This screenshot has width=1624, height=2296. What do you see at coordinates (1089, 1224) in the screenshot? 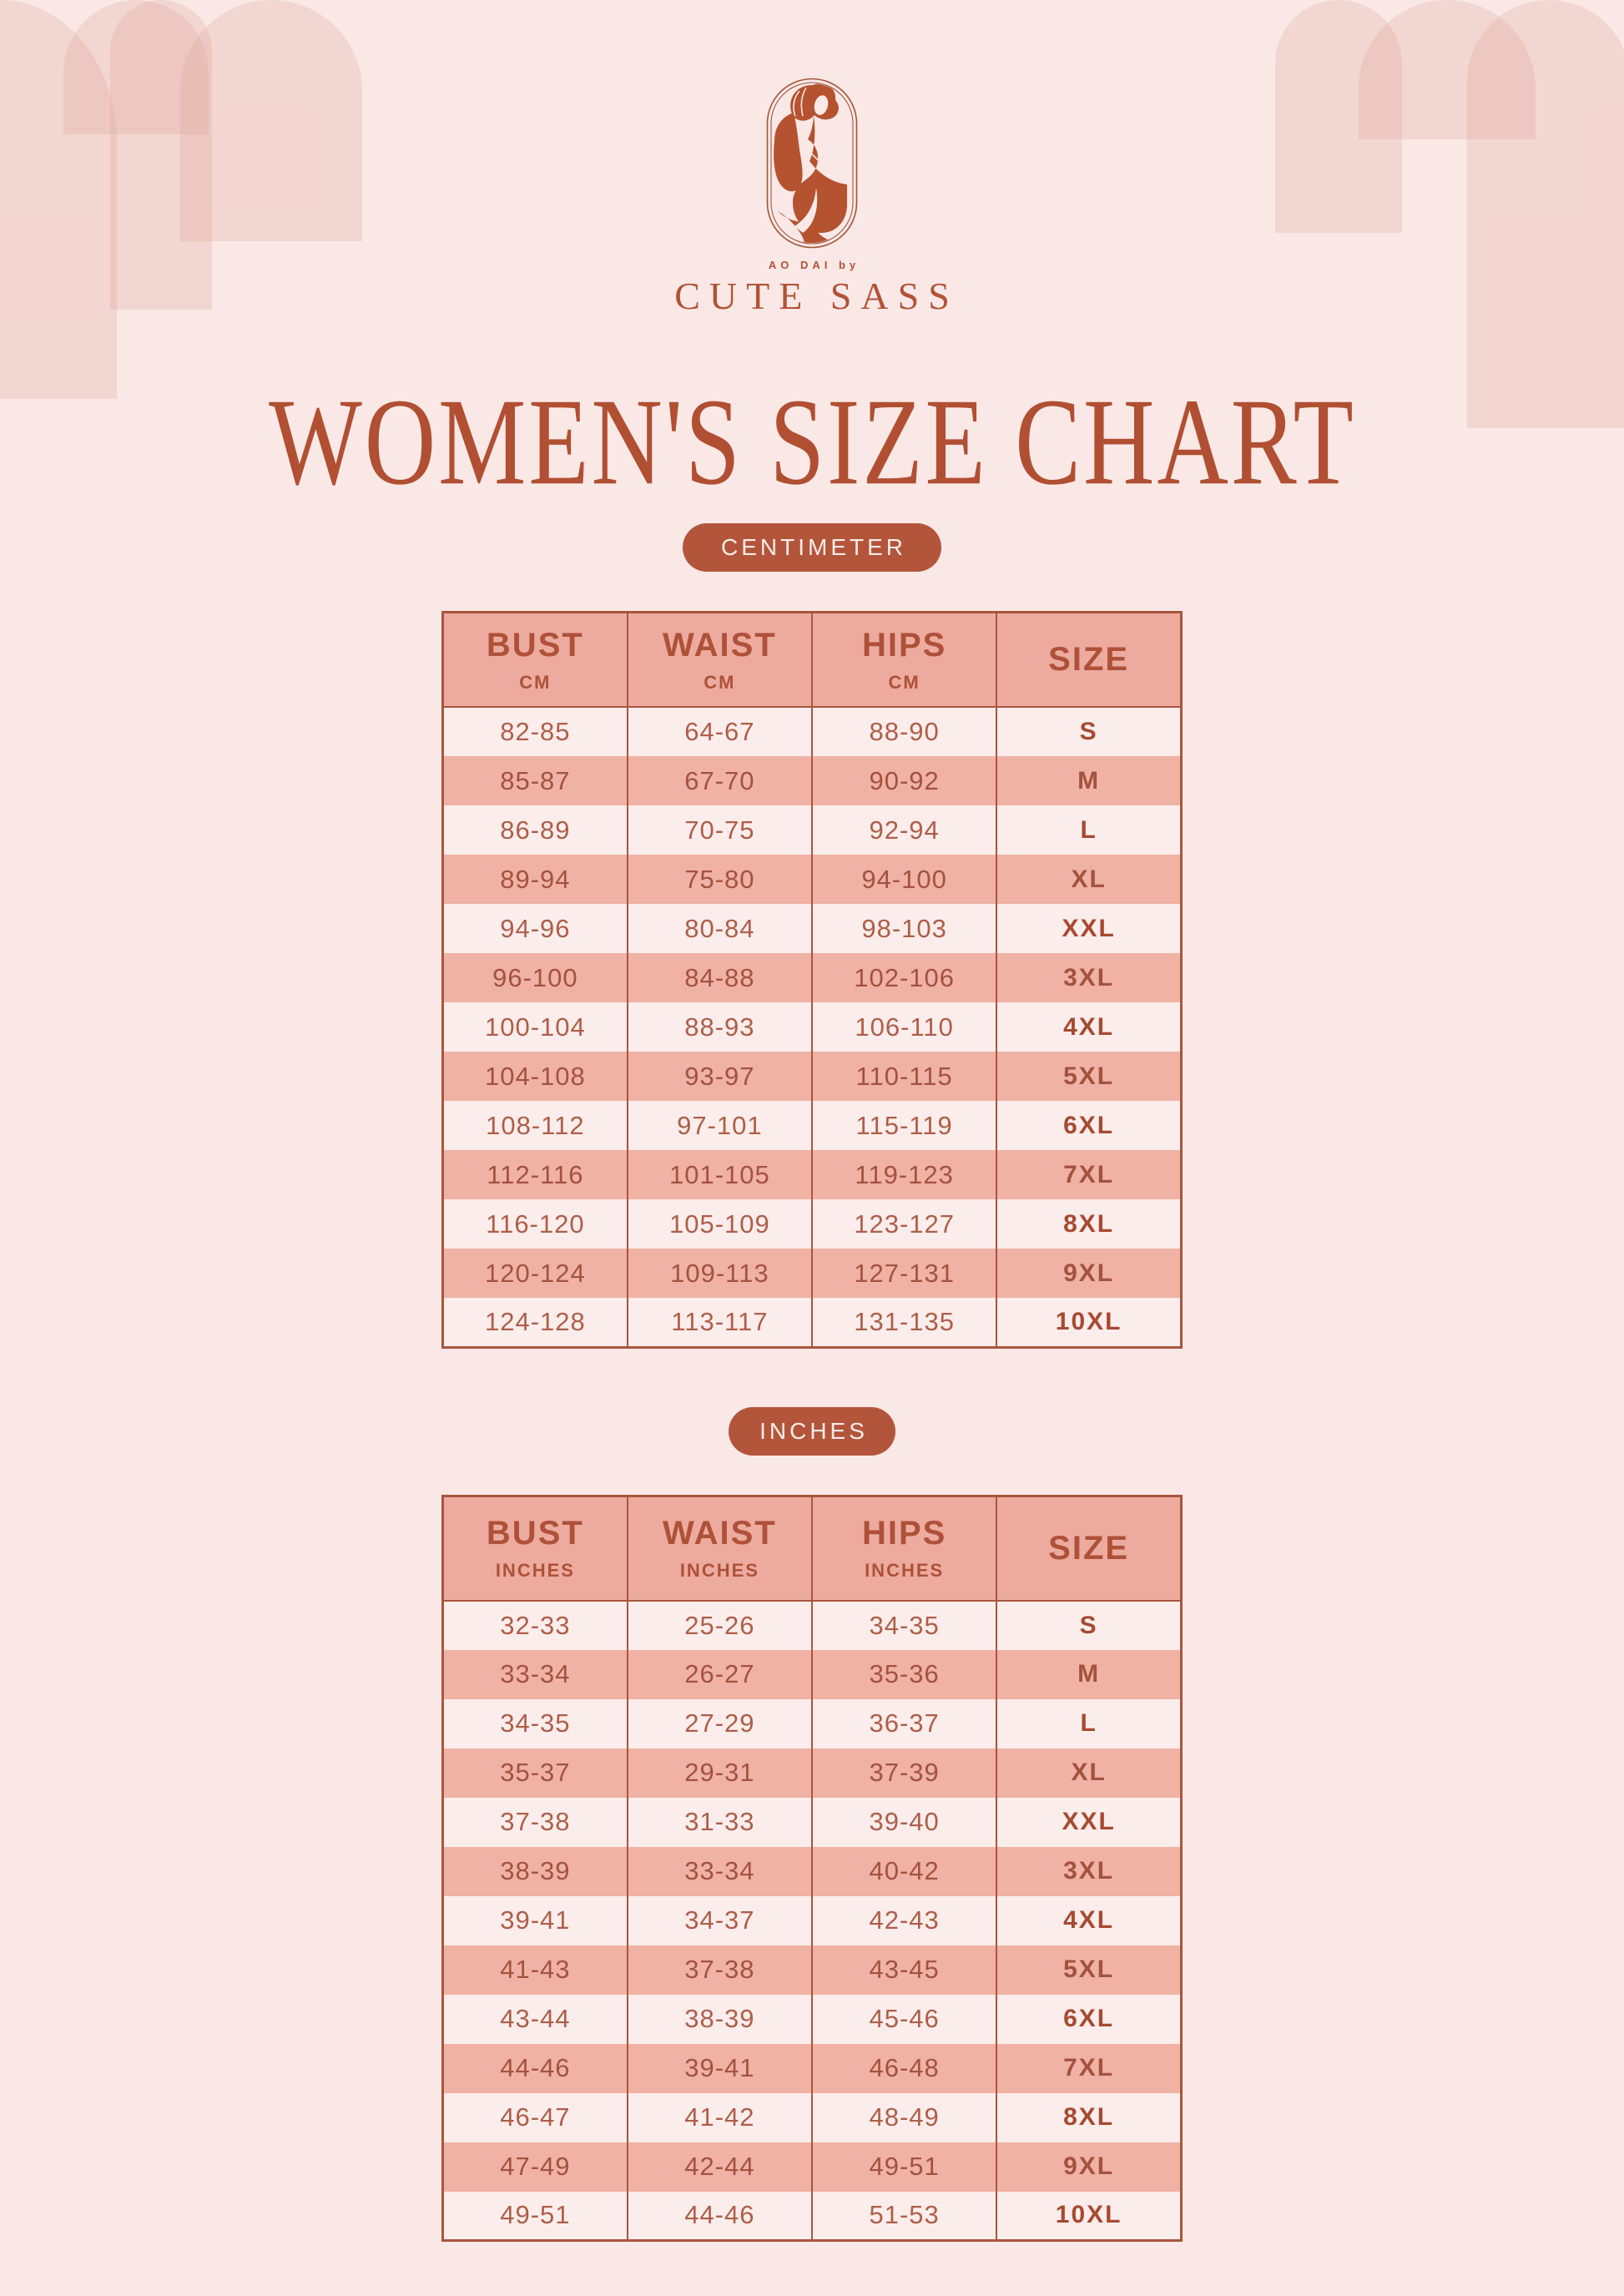
I see `size-cell: 8XL` at bounding box center [1089, 1224].